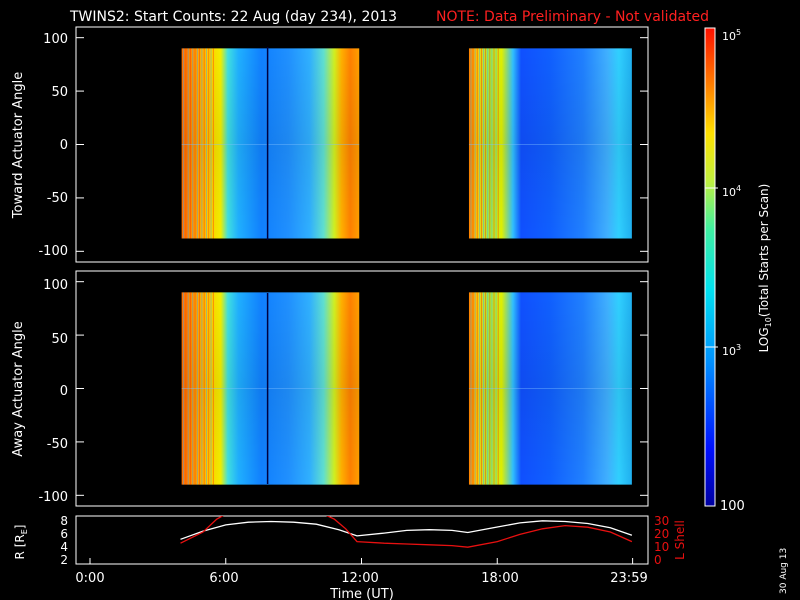 Image resolution: width=800 pixels, height=600 pixels. Describe the element at coordinates (680, 540) in the screenshot. I see `orbit-right-label: L Shell` at that location.